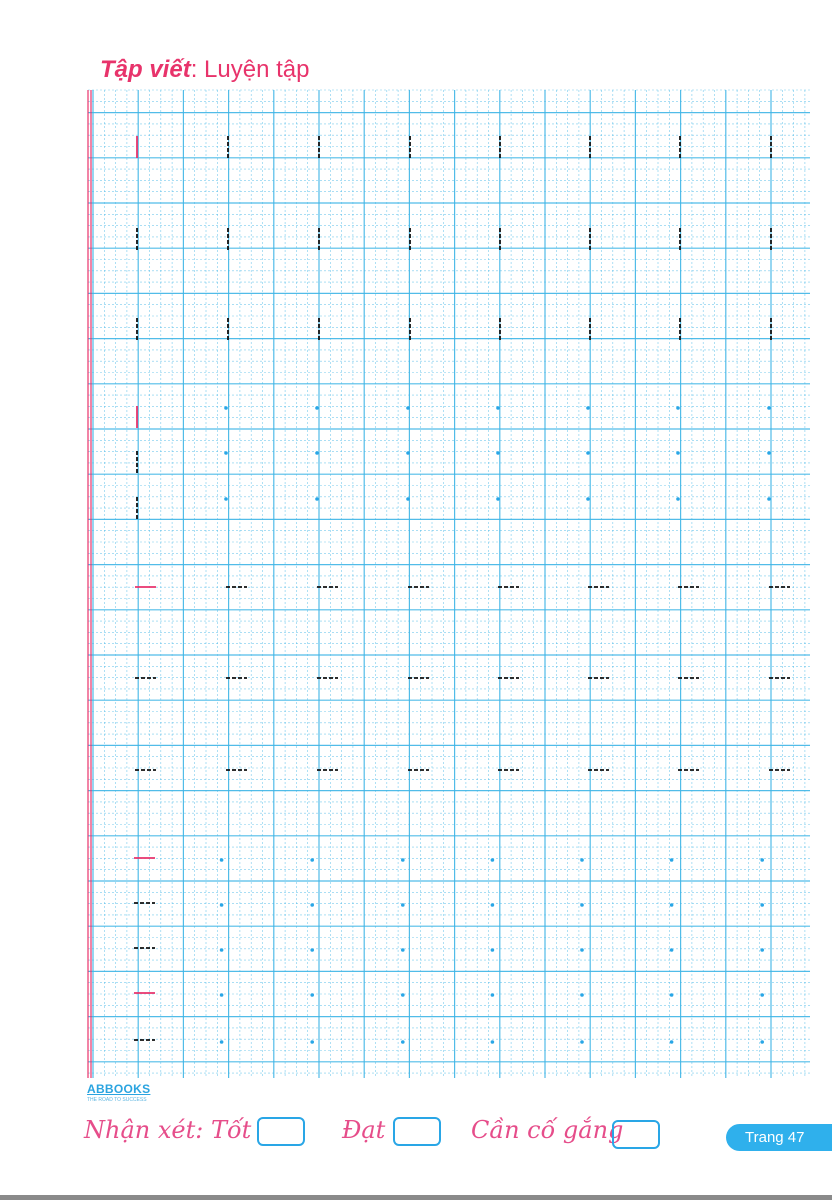 The width and height of the screenshot is (832, 1200). What do you see at coordinates (636, 1134) in the screenshot?
I see `try-harder-checkbox` at bounding box center [636, 1134].